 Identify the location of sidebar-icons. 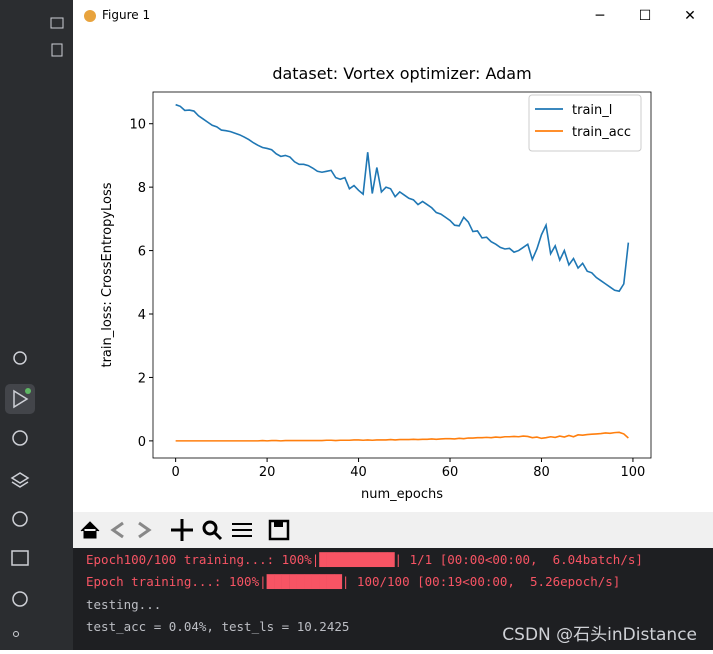
(20, 494).